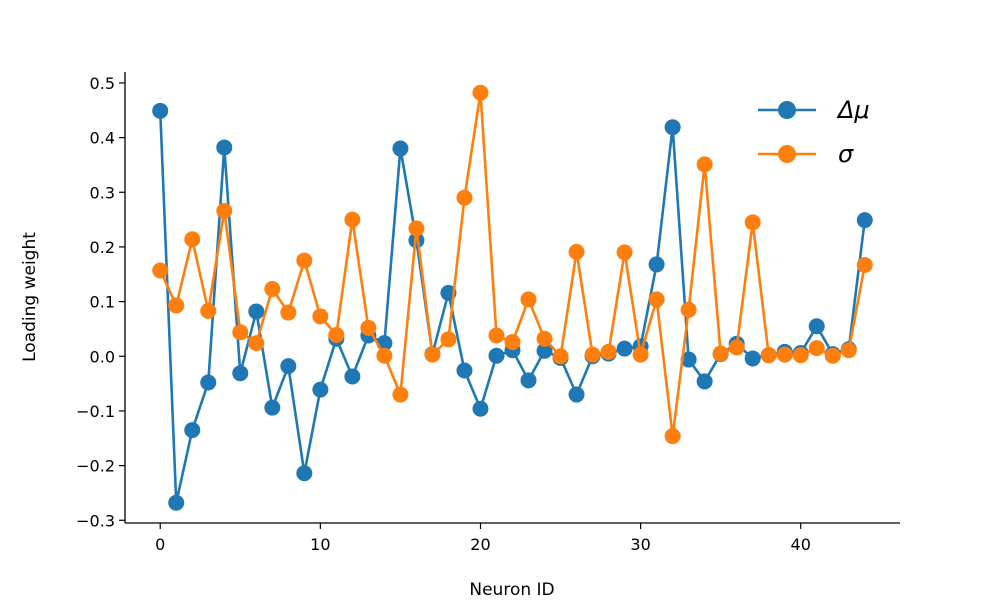  What do you see at coordinates (814, 132) in the screenshot?
I see `legend: Δμ σ` at bounding box center [814, 132].